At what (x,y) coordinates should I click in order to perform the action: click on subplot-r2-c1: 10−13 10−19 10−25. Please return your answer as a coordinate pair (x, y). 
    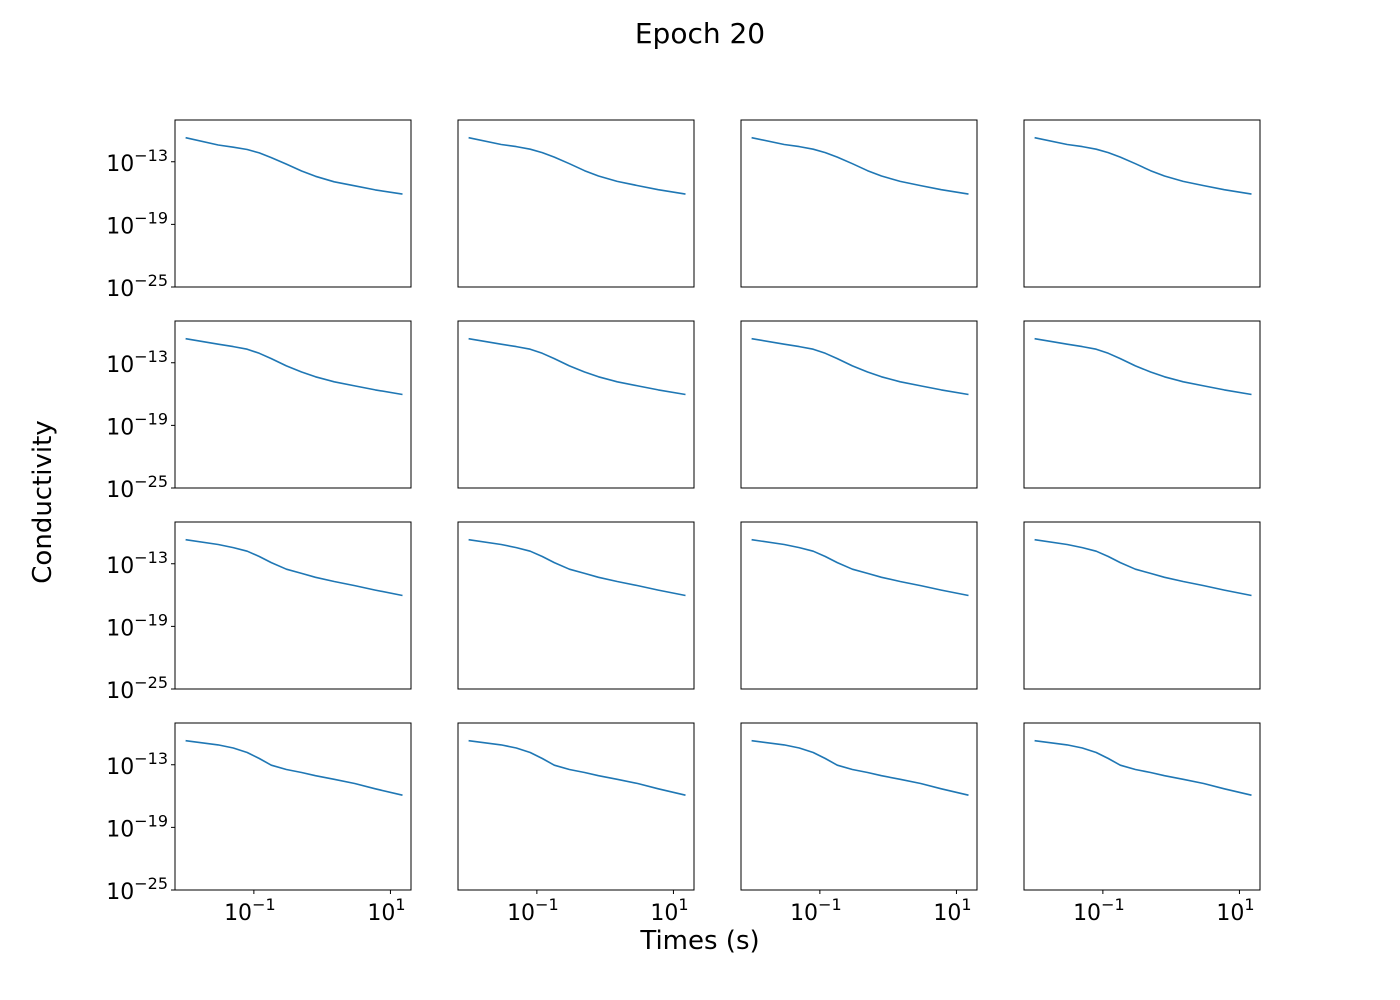
    Looking at the image, I should click on (259, 411).